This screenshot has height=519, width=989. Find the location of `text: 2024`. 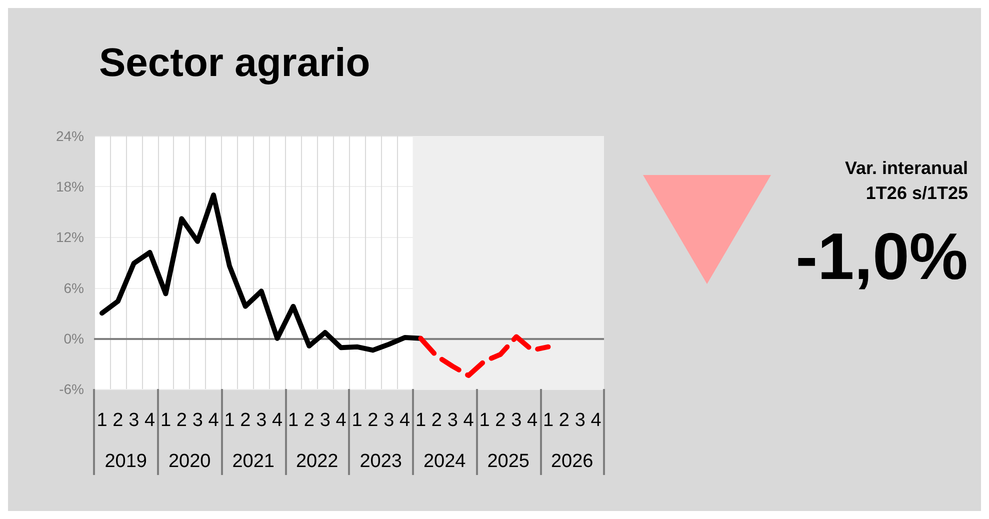

text: 2024 is located at coordinates (444, 461).